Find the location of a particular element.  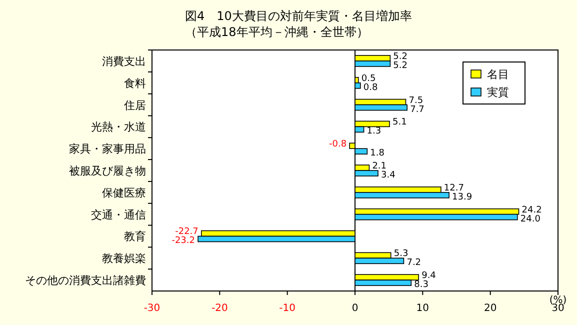

y-tick-label: 交通・通信 is located at coordinates (118, 215).